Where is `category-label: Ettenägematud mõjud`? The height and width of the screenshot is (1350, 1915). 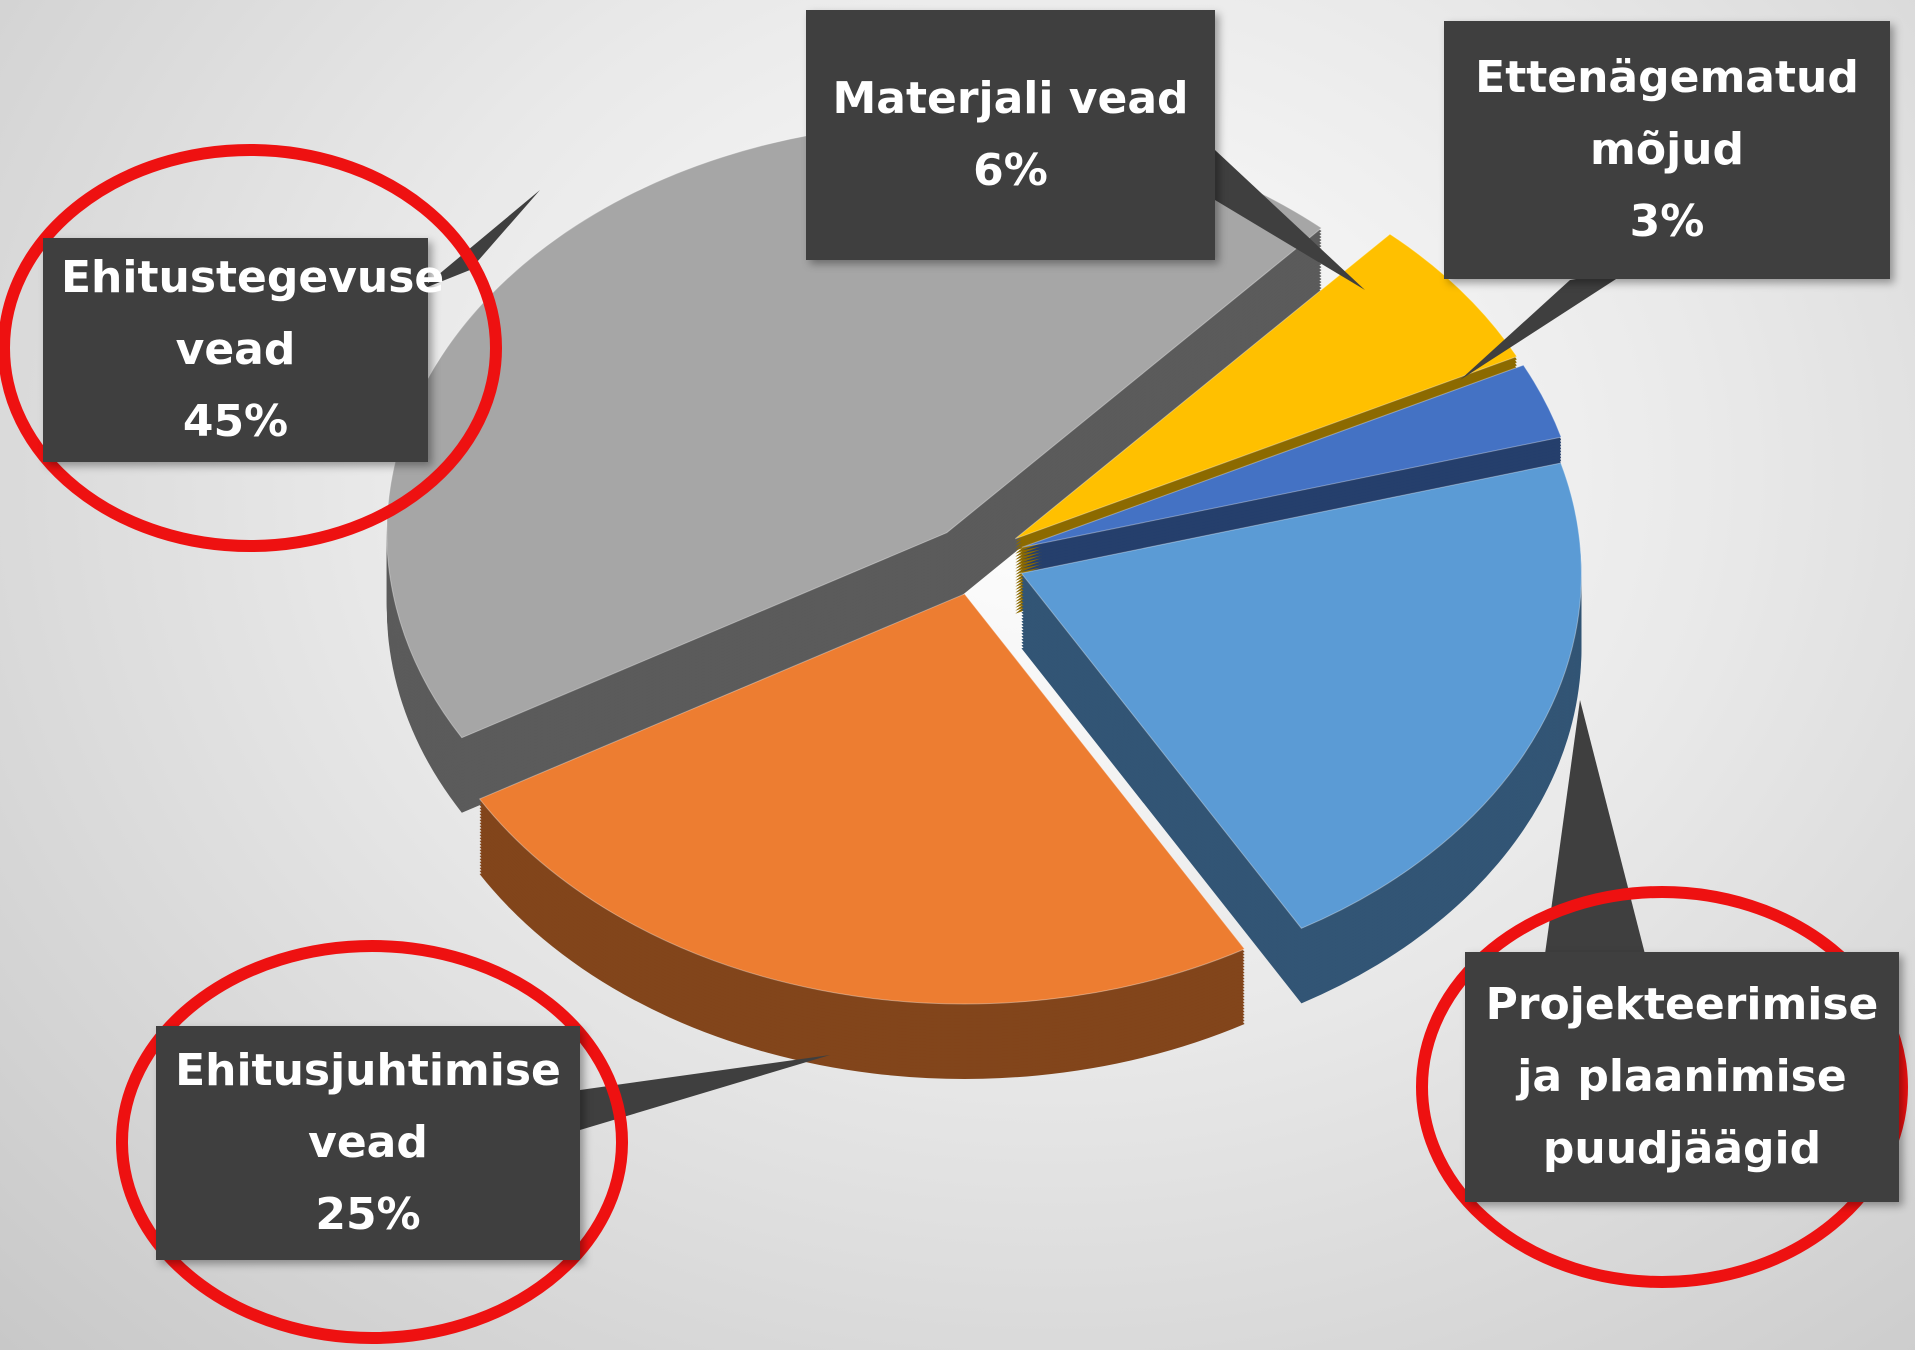 category-label: Ettenägematud mõjud is located at coordinates (1667, 113).